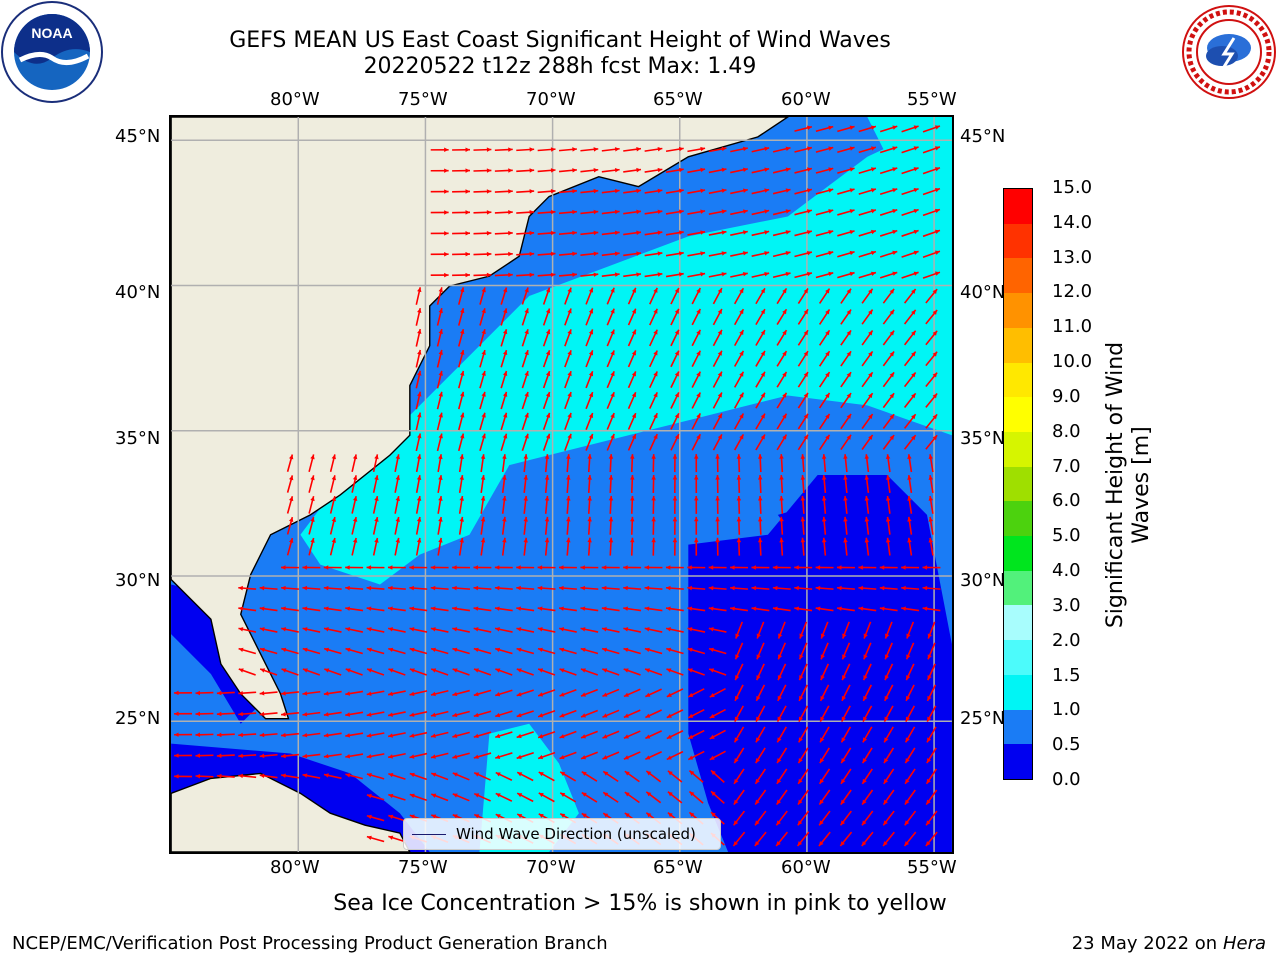 Image resolution: width=1280 pixels, height=960 pixels. I want to click on lat-label-right: 30°N, so click(983, 580).